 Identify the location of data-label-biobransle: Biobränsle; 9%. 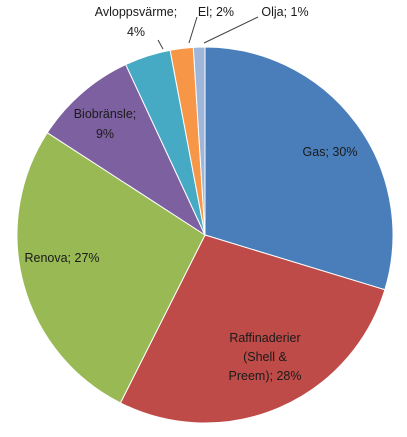
(105, 124).